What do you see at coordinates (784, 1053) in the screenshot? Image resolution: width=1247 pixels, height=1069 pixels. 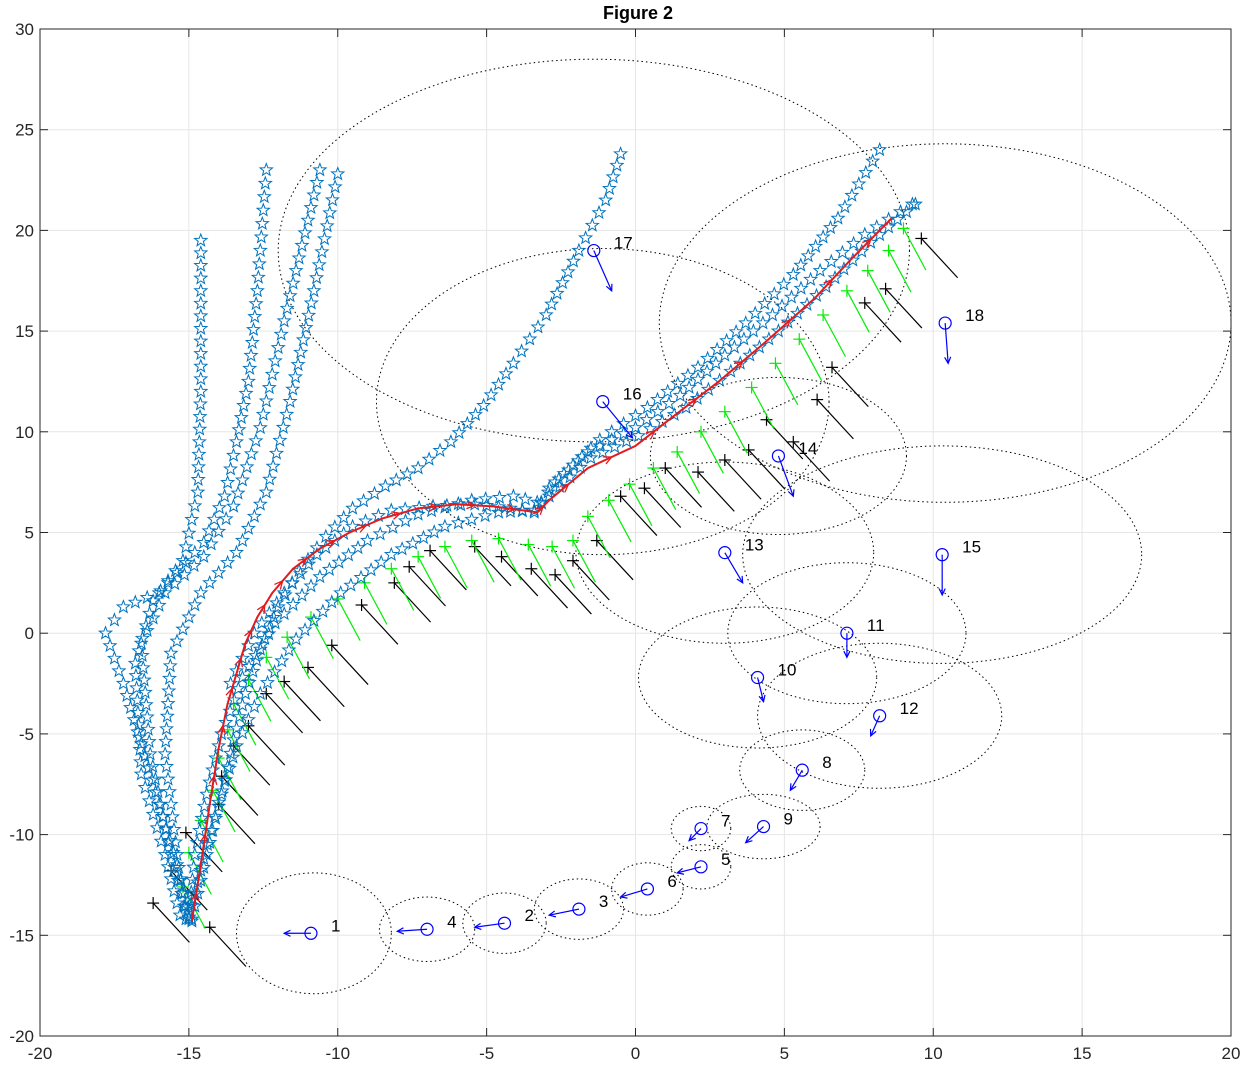 I see `x-tick-label: 5` at bounding box center [784, 1053].